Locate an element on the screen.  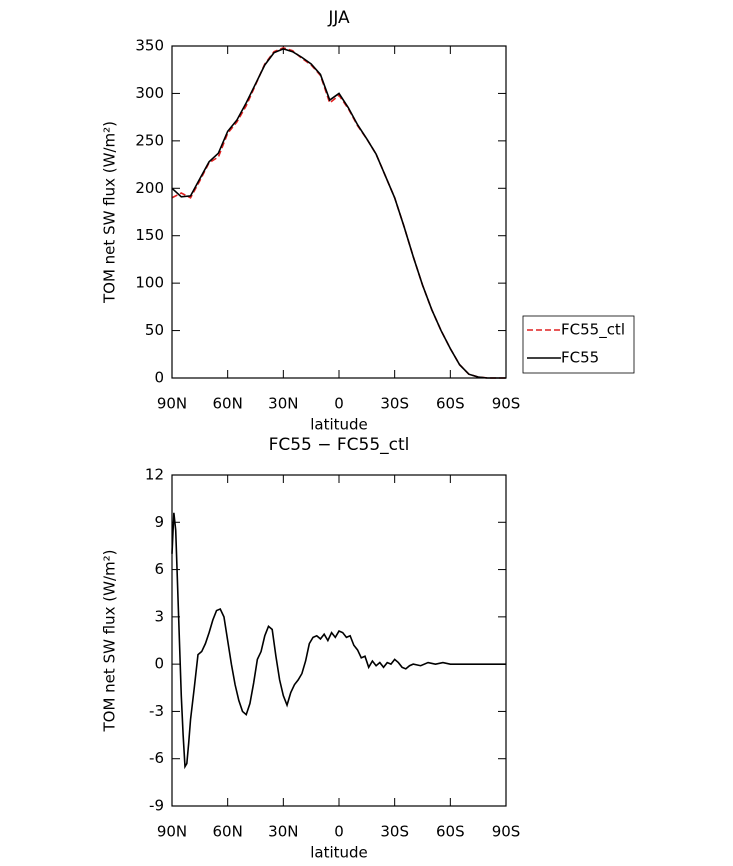
chart-title: FC55 − FC55_ctl is located at coordinates (339, 445).